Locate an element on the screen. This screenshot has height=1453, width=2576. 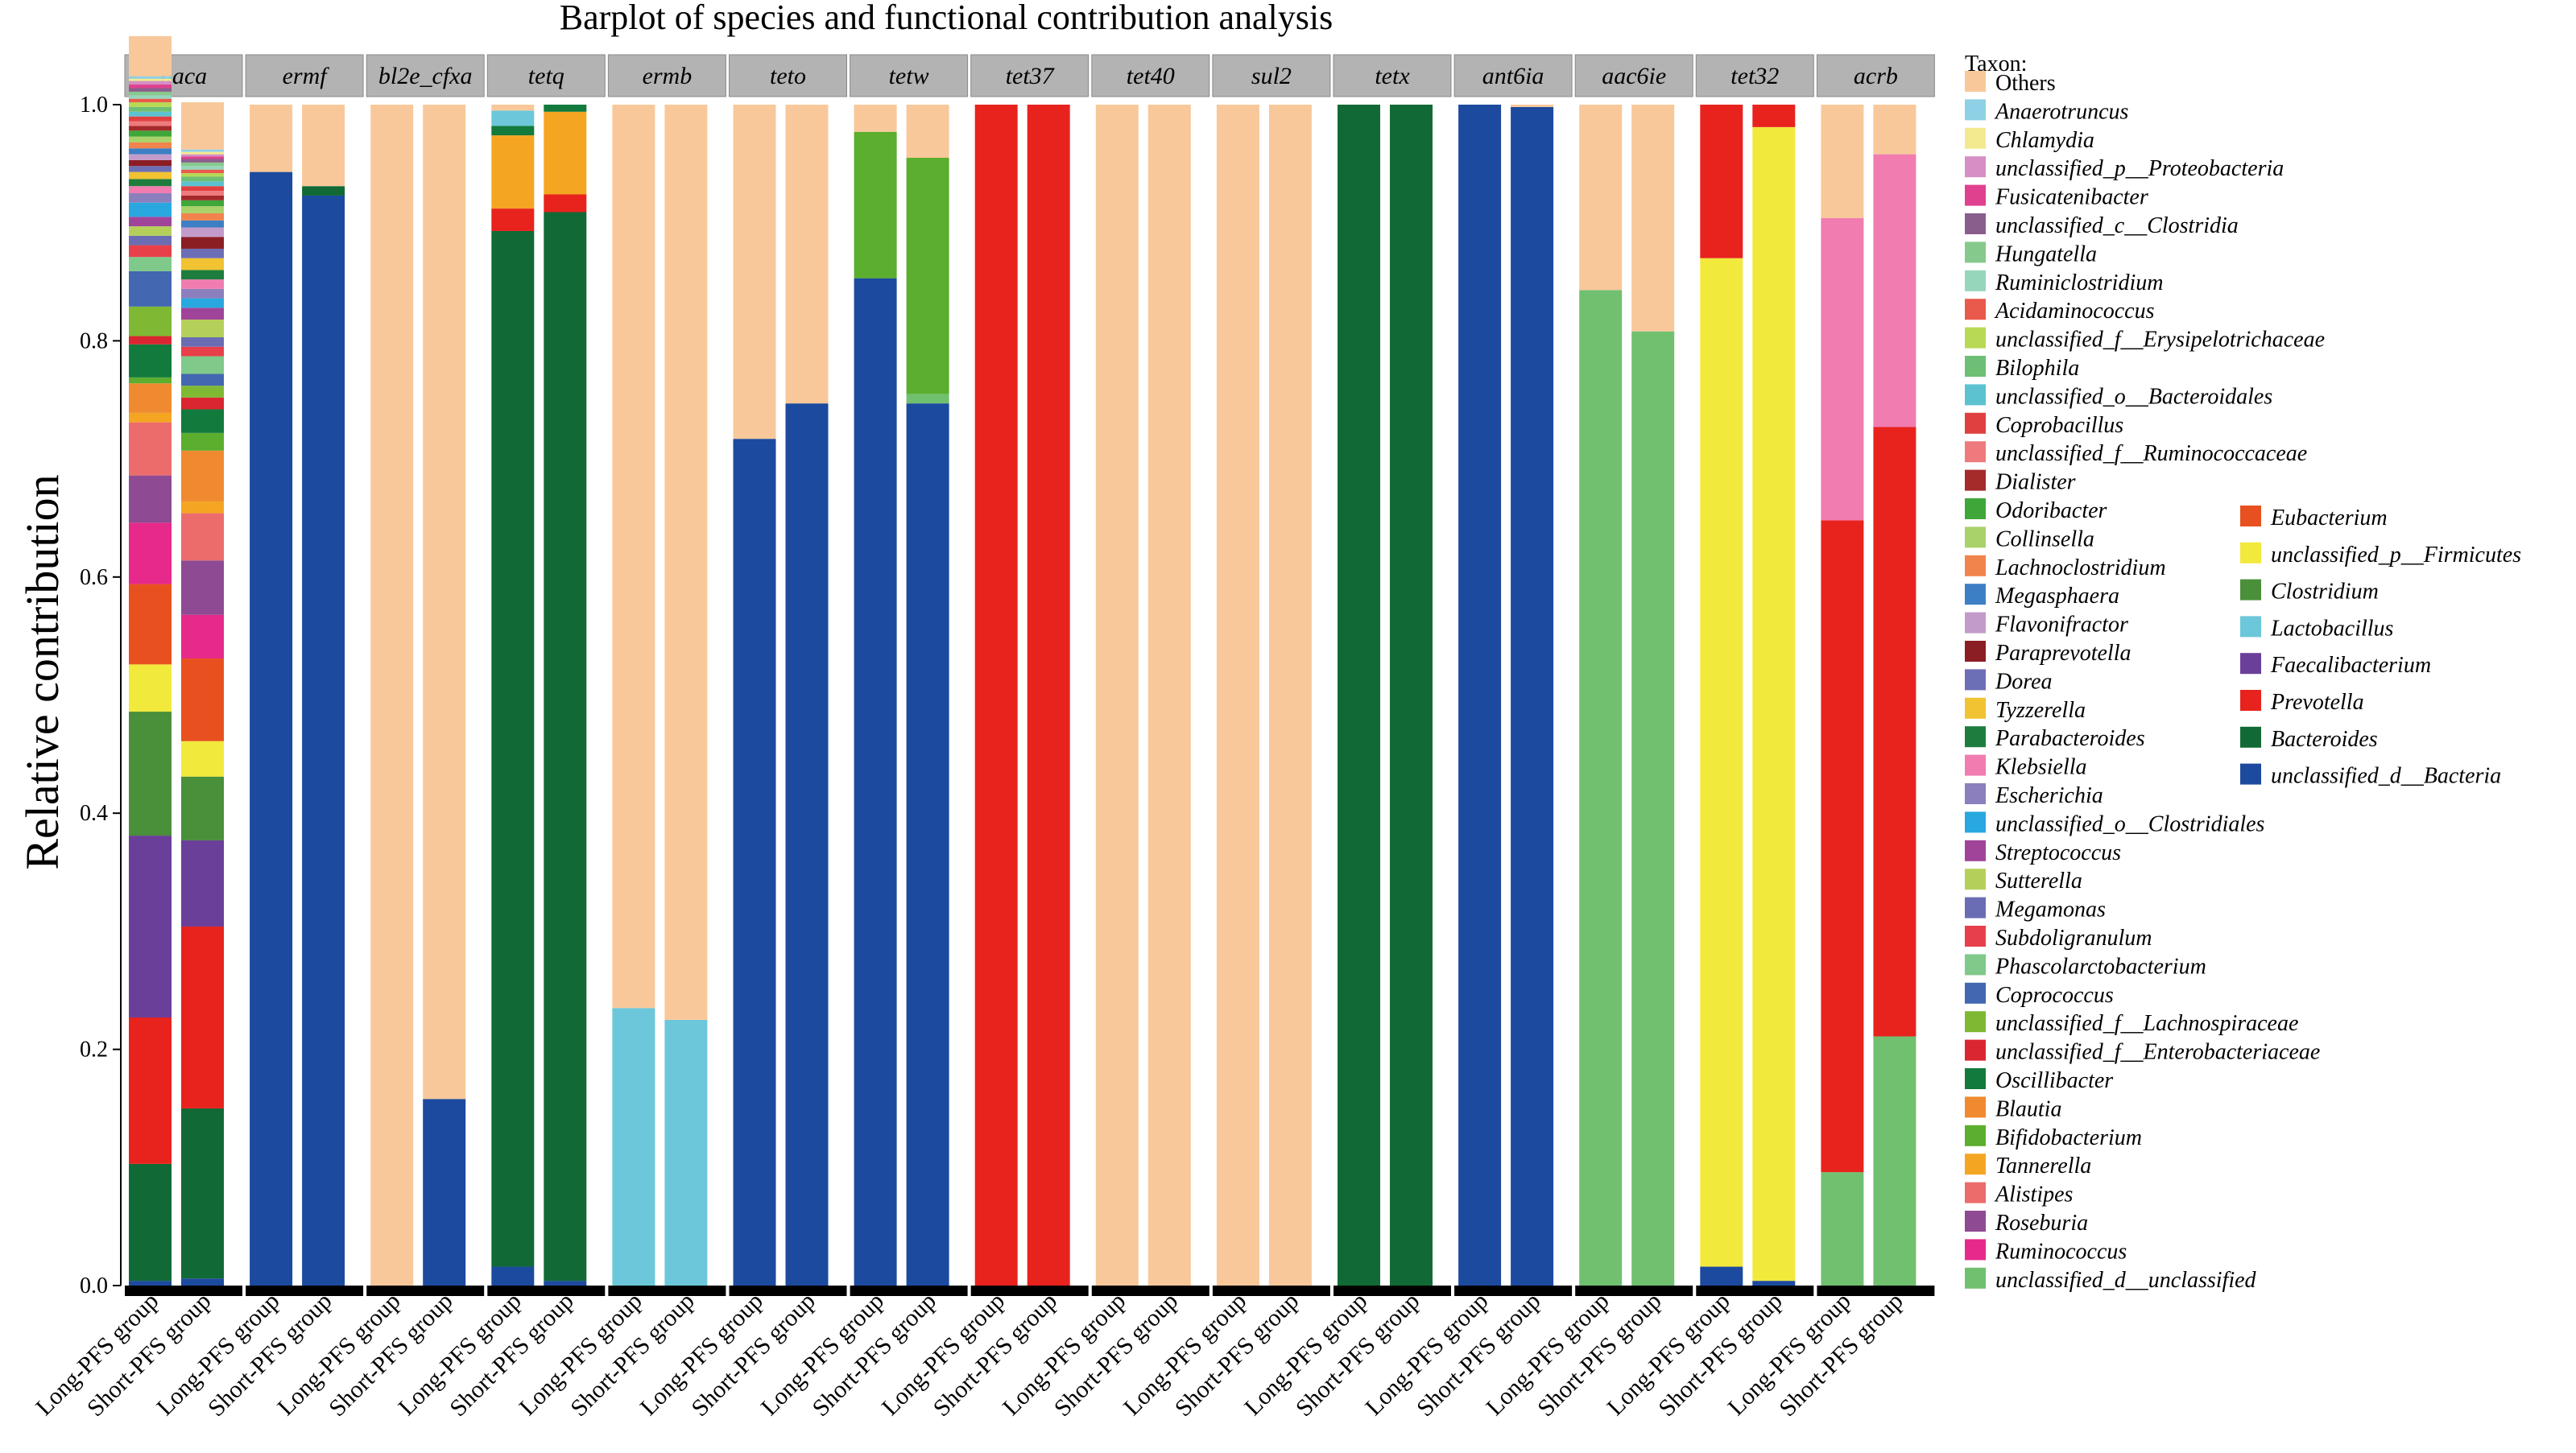
legend-label: Dorea is located at coordinates (2024, 682).